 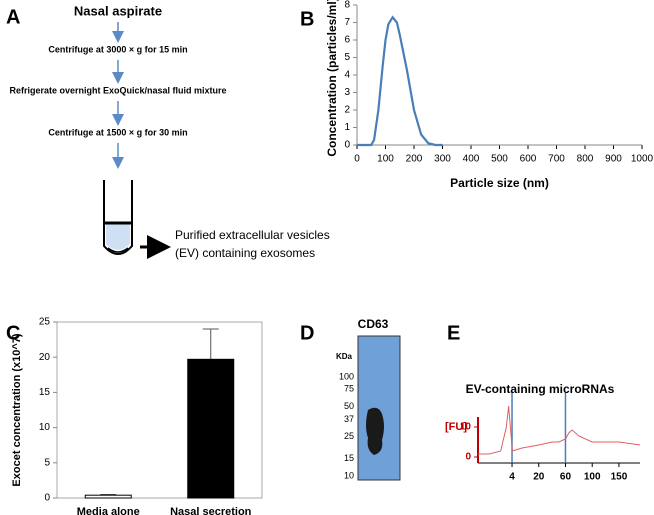 I want to click on y-tick-label: 7, so click(x=347, y=22).